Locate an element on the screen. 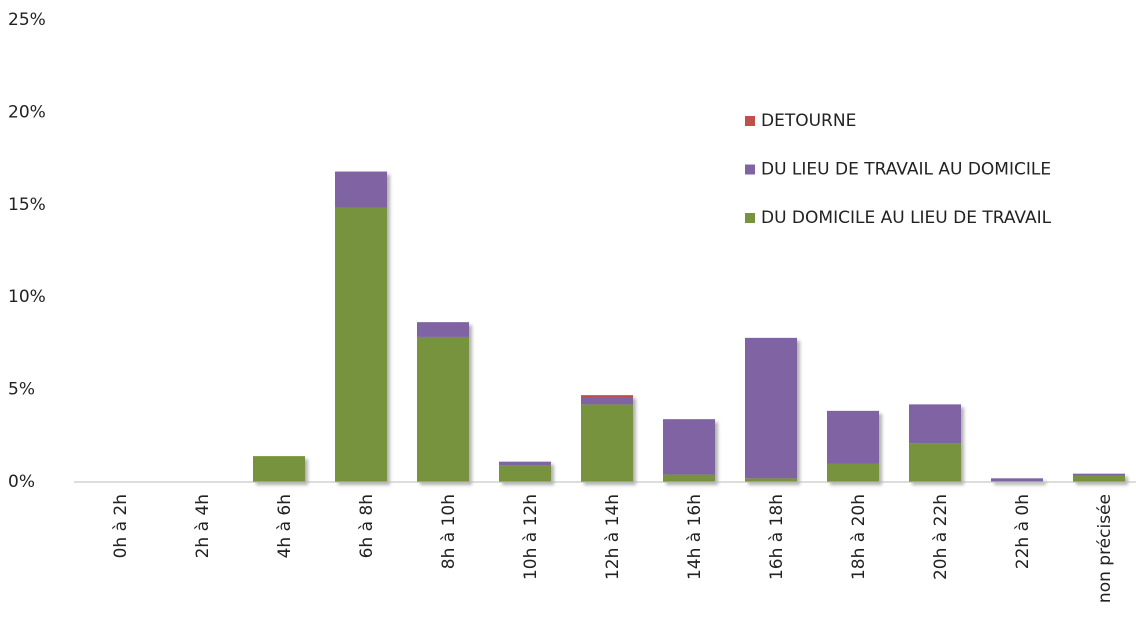 This screenshot has height=640, width=1136. y-tick-label: 15% is located at coordinates (27, 205).